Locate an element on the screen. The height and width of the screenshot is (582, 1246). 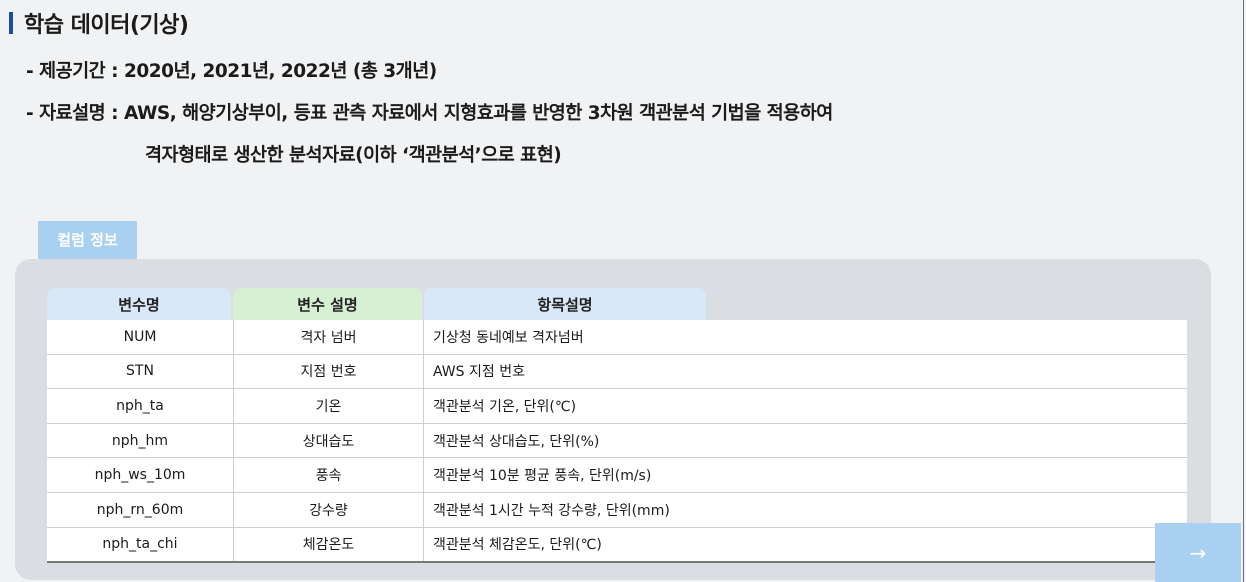
cell-item: 객관분석 1시간 누적 강수량, 단위(mm) is located at coordinates (551, 510).